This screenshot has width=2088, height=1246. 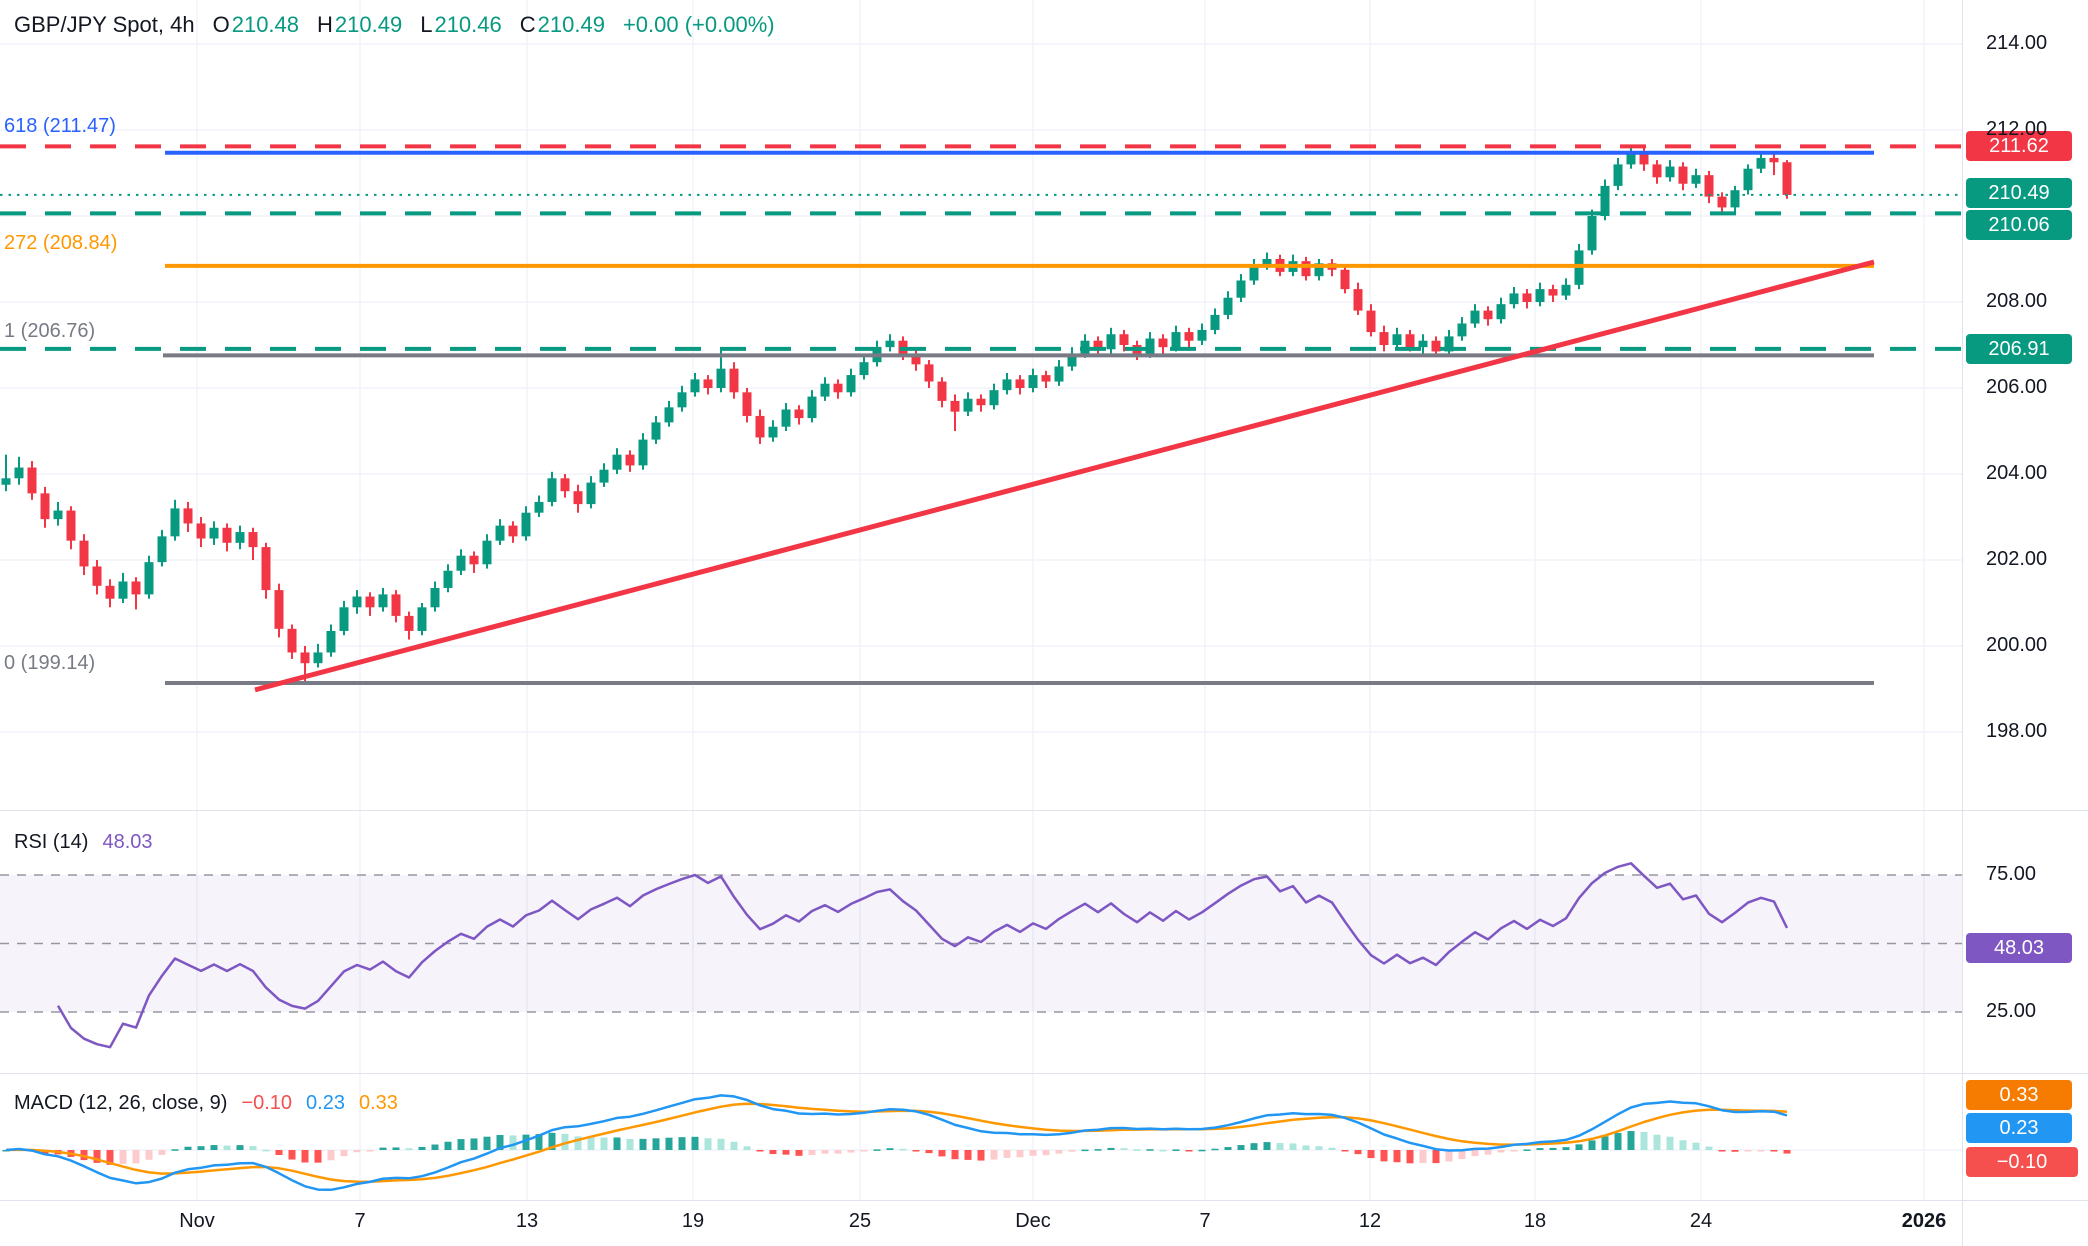 I want to click on high-value: H 210.49, so click(x=360, y=24).